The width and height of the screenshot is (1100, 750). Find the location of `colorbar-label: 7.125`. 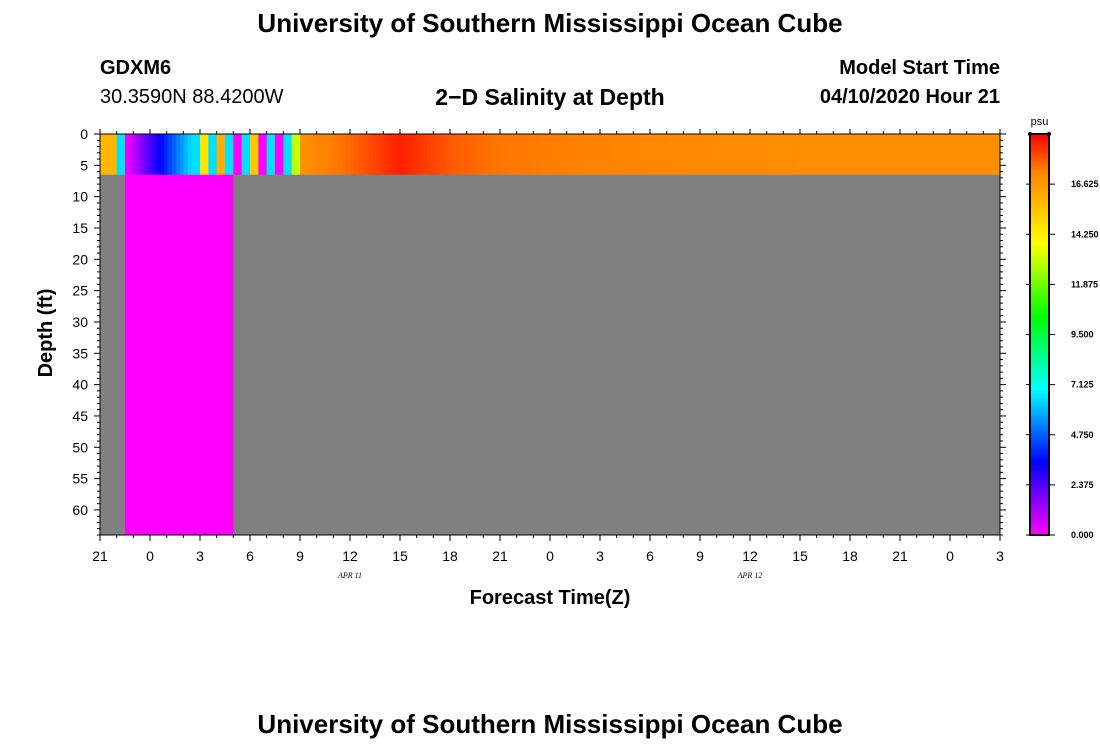

colorbar-label: 7.125 is located at coordinates (1082, 385).